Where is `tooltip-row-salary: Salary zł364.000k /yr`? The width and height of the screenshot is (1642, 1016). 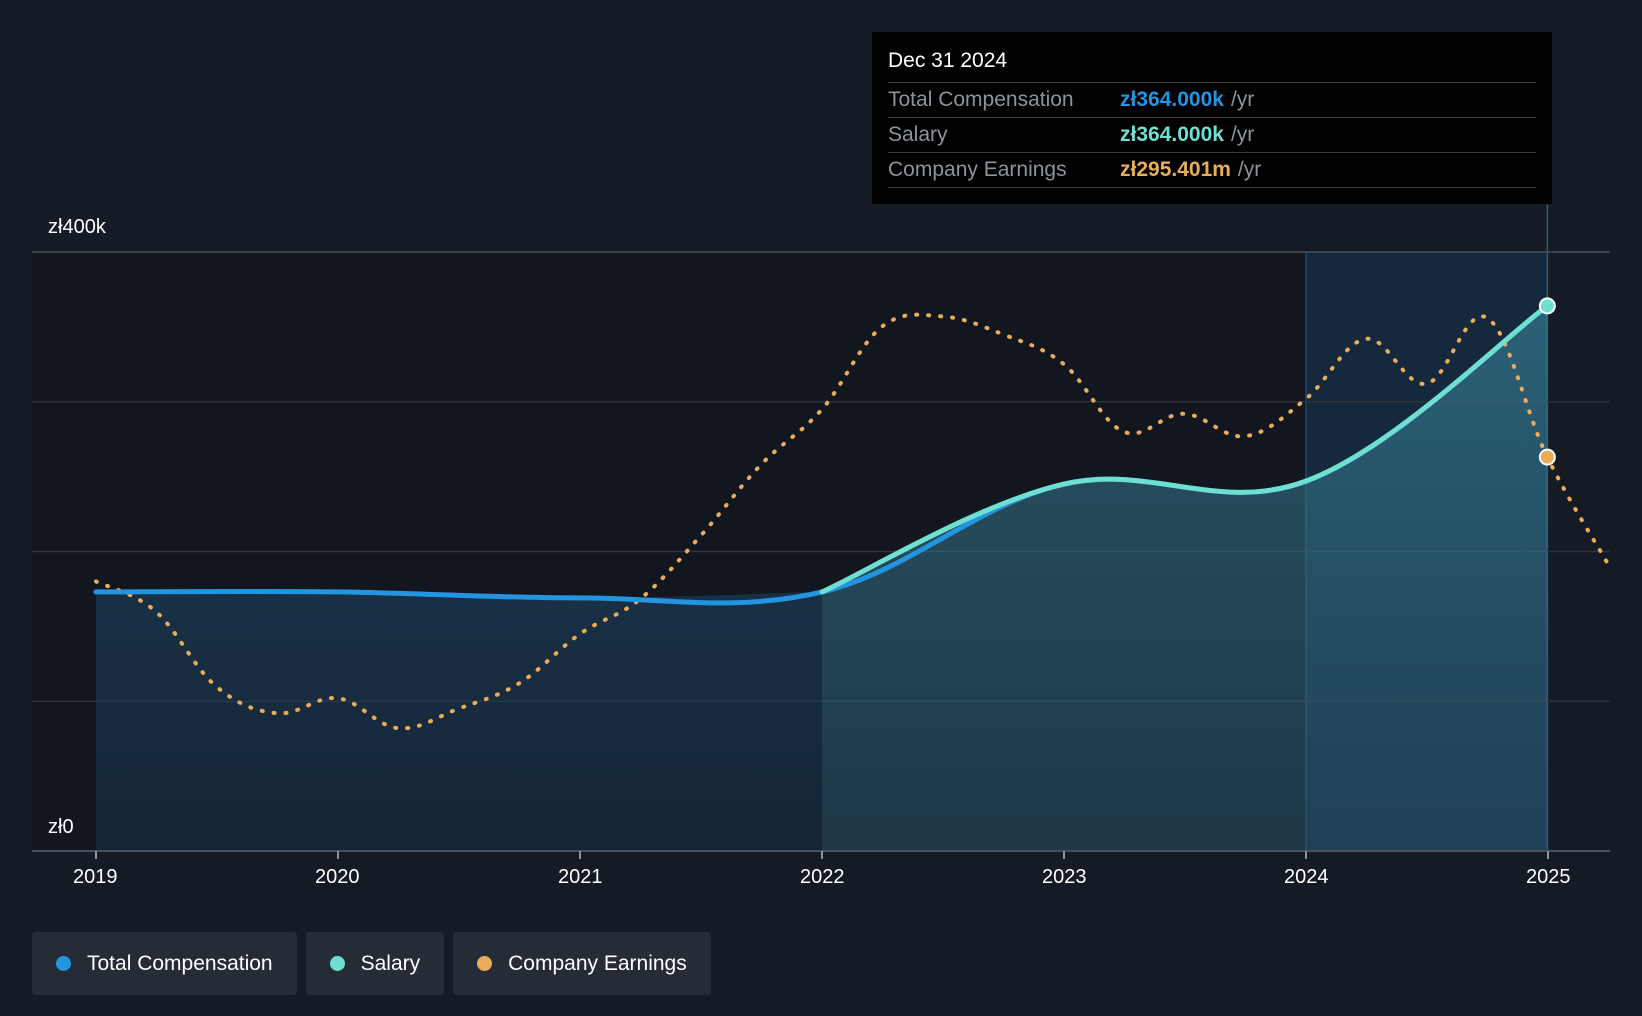
tooltip-row-salary: Salary zł364.000k /yr is located at coordinates (1212, 134).